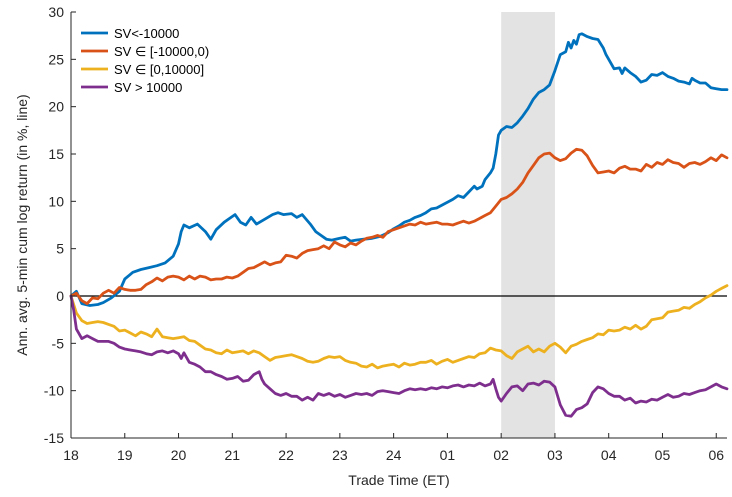 This screenshot has width=732, height=497. Describe the element at coordinates (125, 455) in the screenshot. I see `x-tick-label: 19` at that location.